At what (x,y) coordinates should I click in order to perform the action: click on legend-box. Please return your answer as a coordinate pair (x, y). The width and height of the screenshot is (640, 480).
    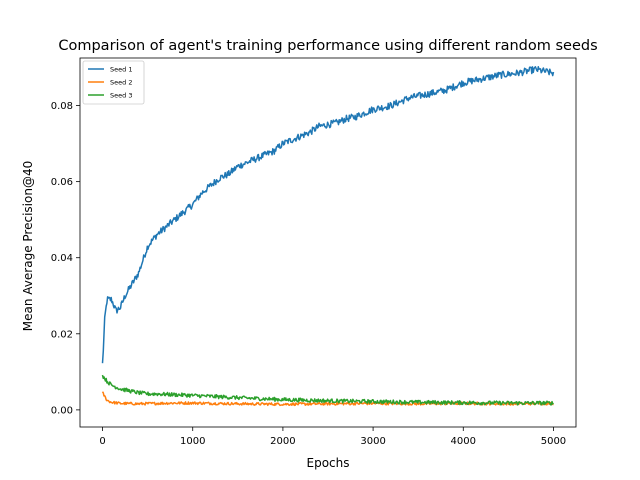
    Looking at the image, I should click on (113, 82).